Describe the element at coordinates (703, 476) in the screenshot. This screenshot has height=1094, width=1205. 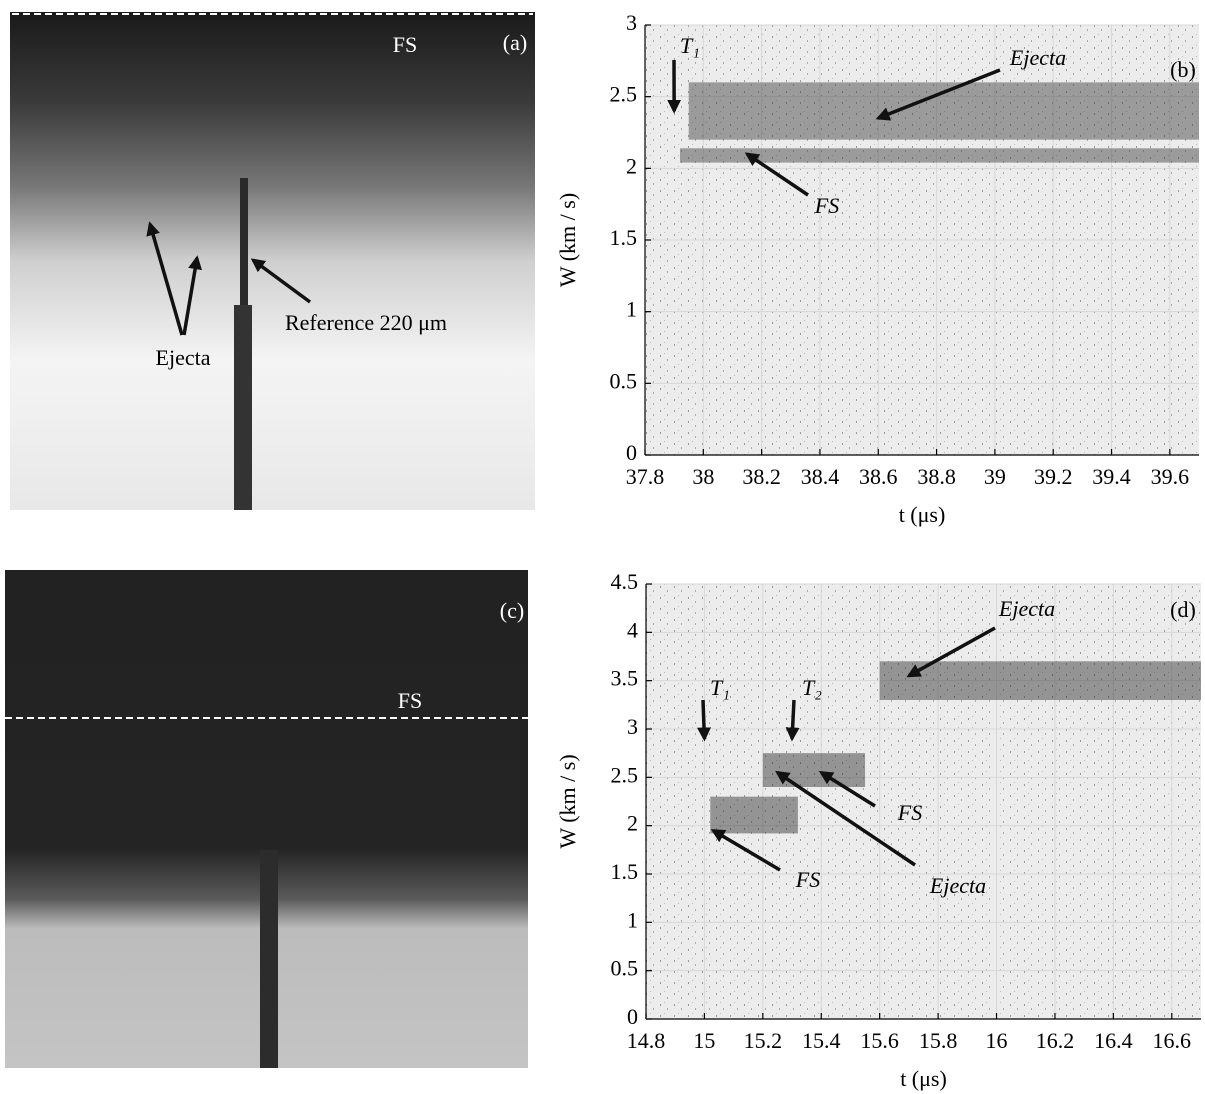
I see `x-tick-label: 38` at that location.